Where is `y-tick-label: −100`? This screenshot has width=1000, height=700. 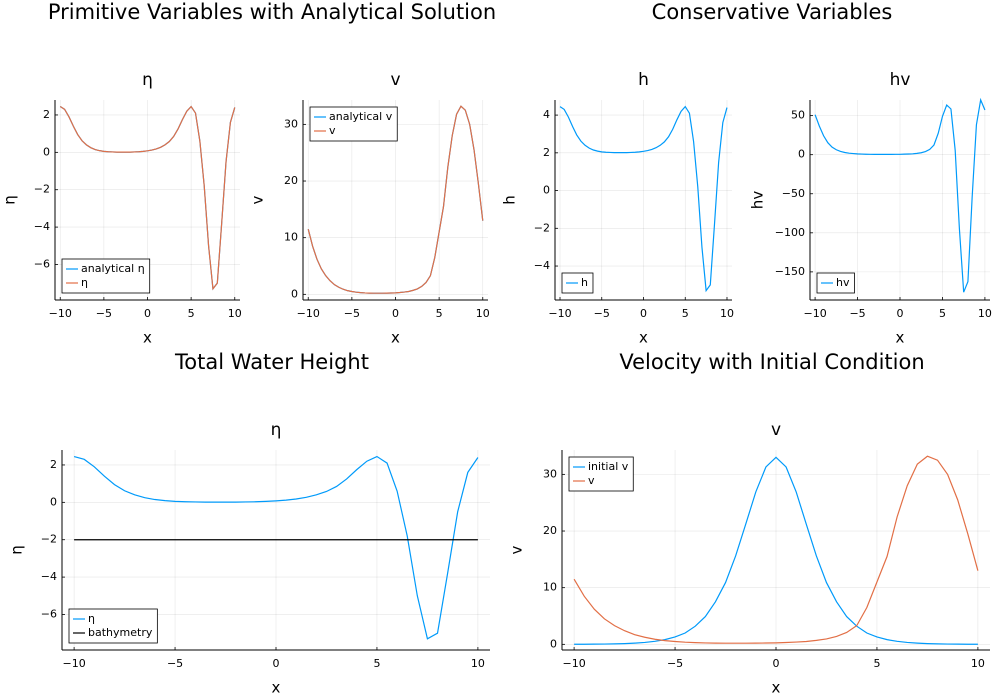
y-tick-label: −100 is located at coordinates (790, 232).